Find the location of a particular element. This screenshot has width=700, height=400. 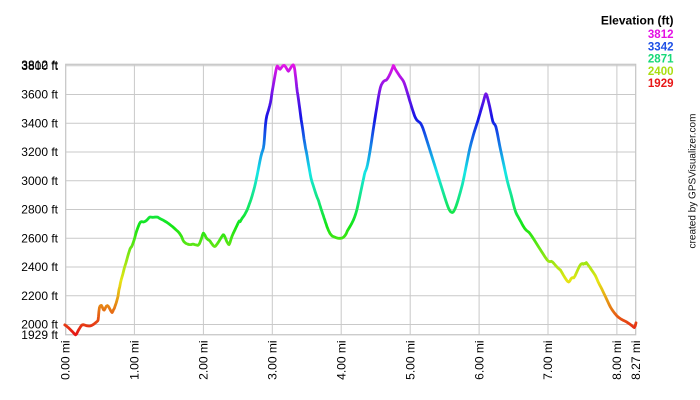

svg-text: 1929 ft is located at coordinates (39, 335).